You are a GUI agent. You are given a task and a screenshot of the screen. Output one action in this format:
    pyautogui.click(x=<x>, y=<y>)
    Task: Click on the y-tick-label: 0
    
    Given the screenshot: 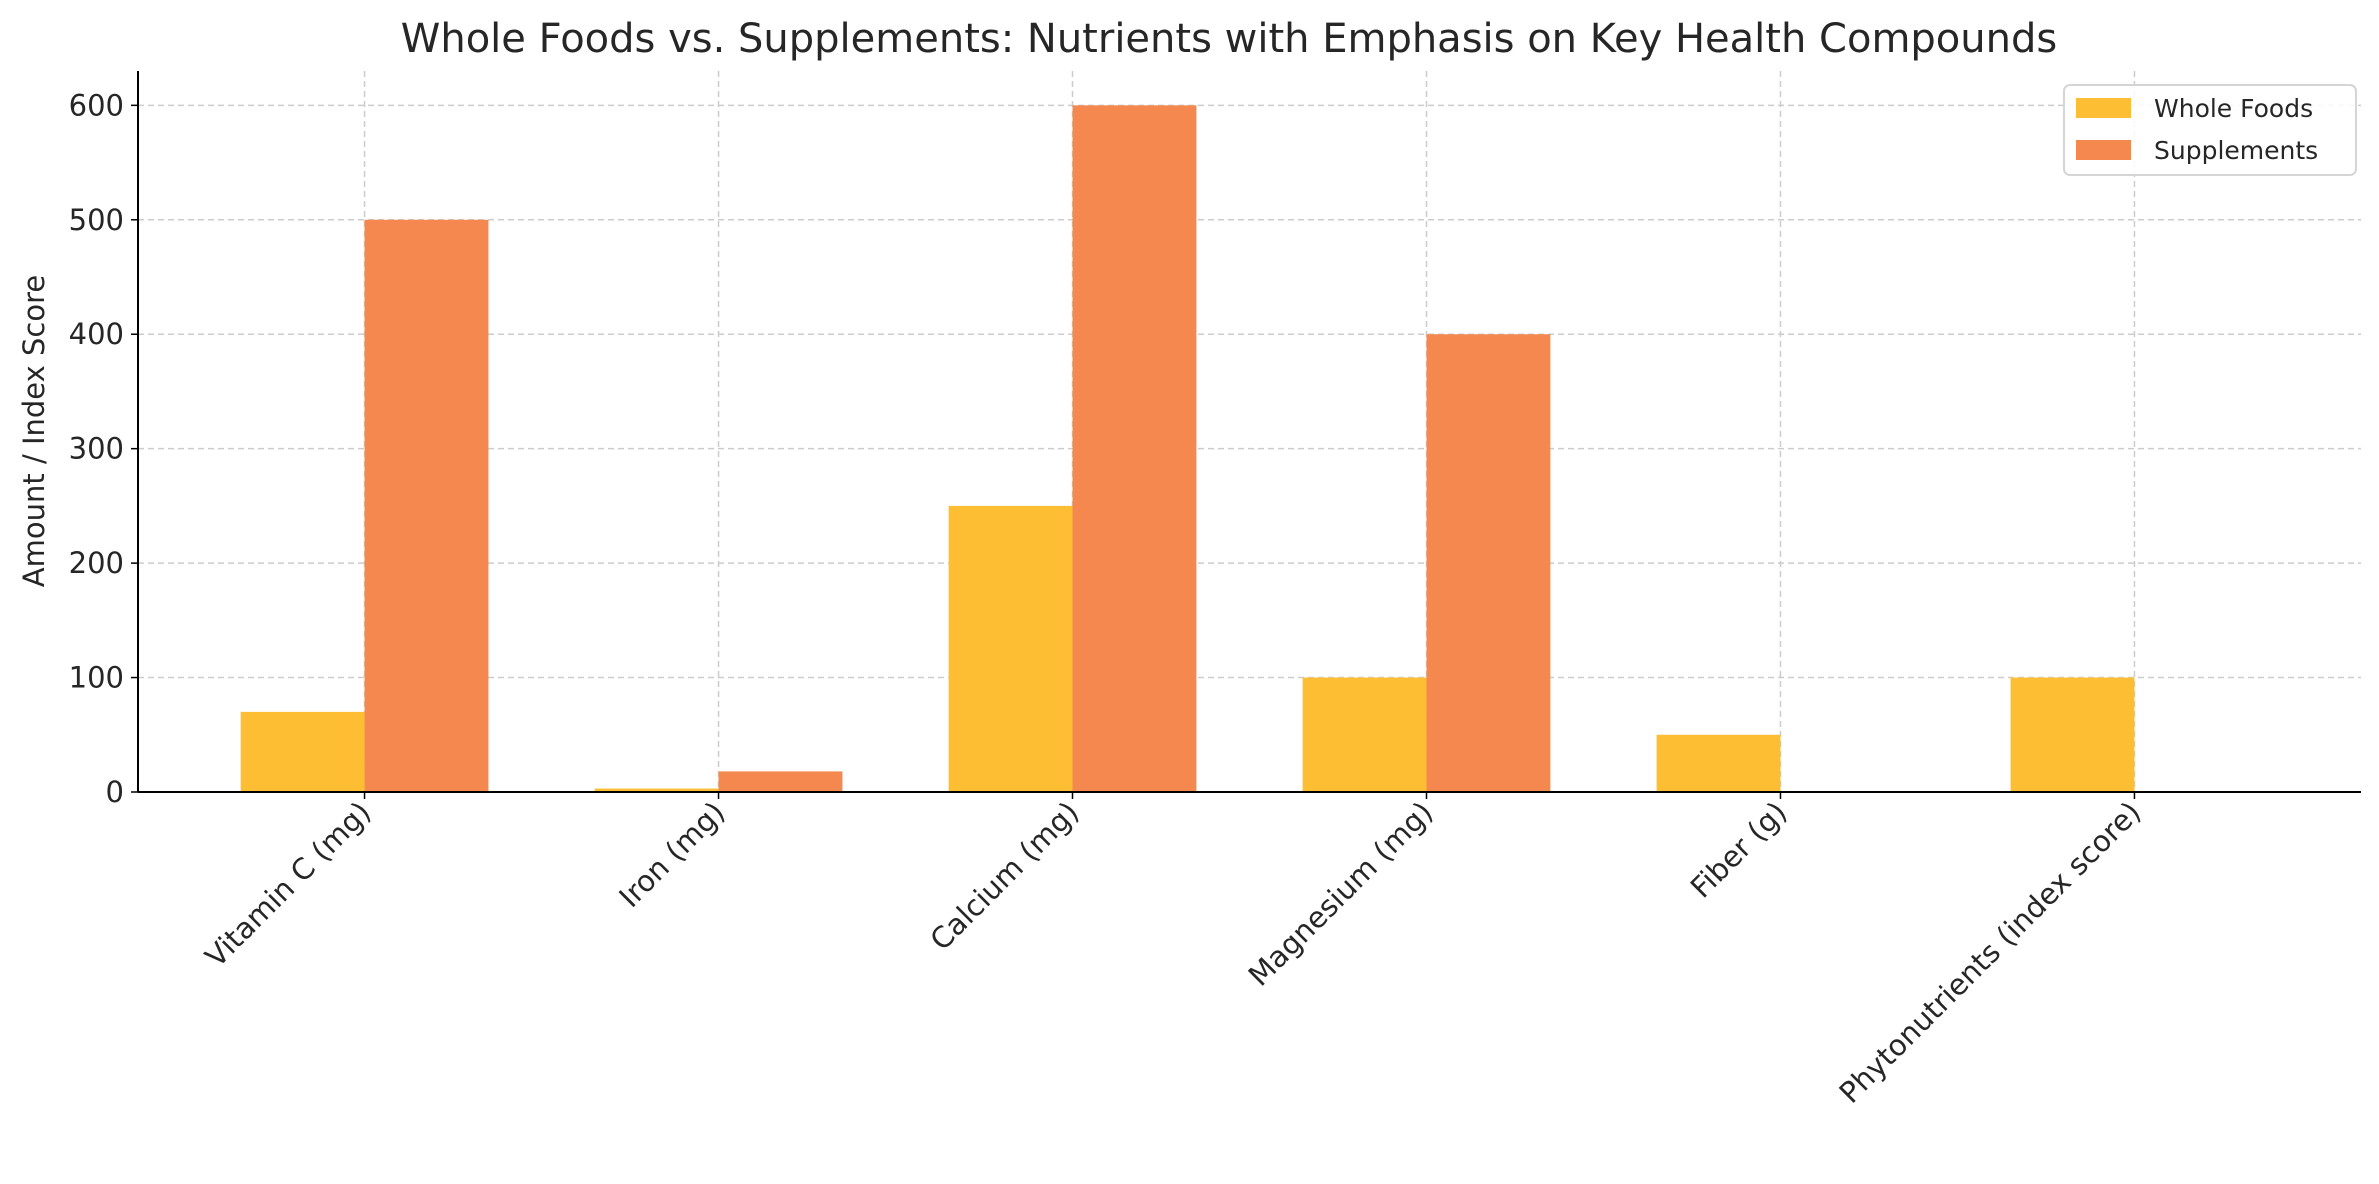 What is the action you would take?
    pyautogui.click(x=115, y=792)
    